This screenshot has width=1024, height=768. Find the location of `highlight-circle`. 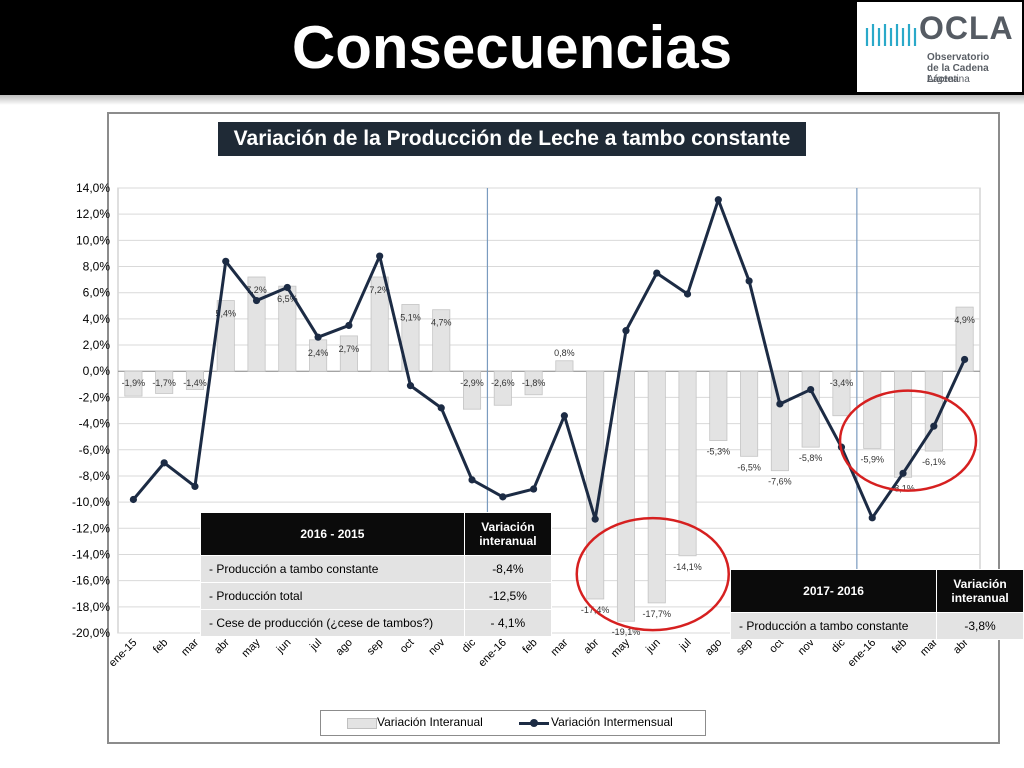

highlight-circle is located at coordinates (908, 440).